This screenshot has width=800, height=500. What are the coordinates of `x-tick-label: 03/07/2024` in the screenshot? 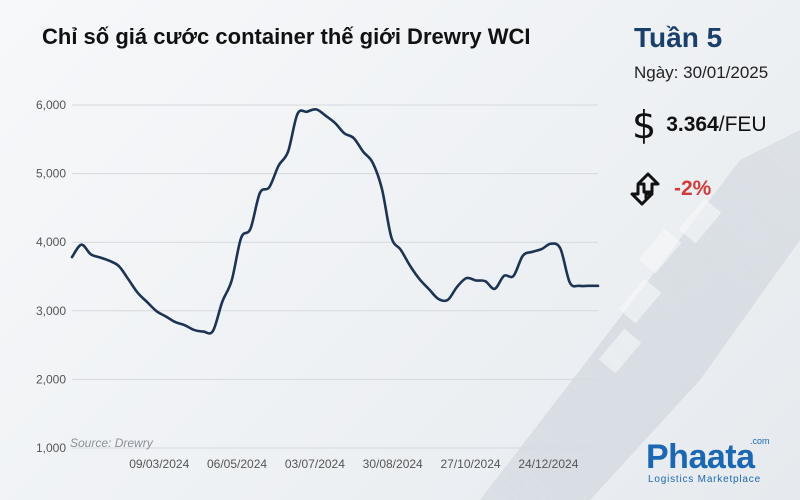 It's located at (315, 464).